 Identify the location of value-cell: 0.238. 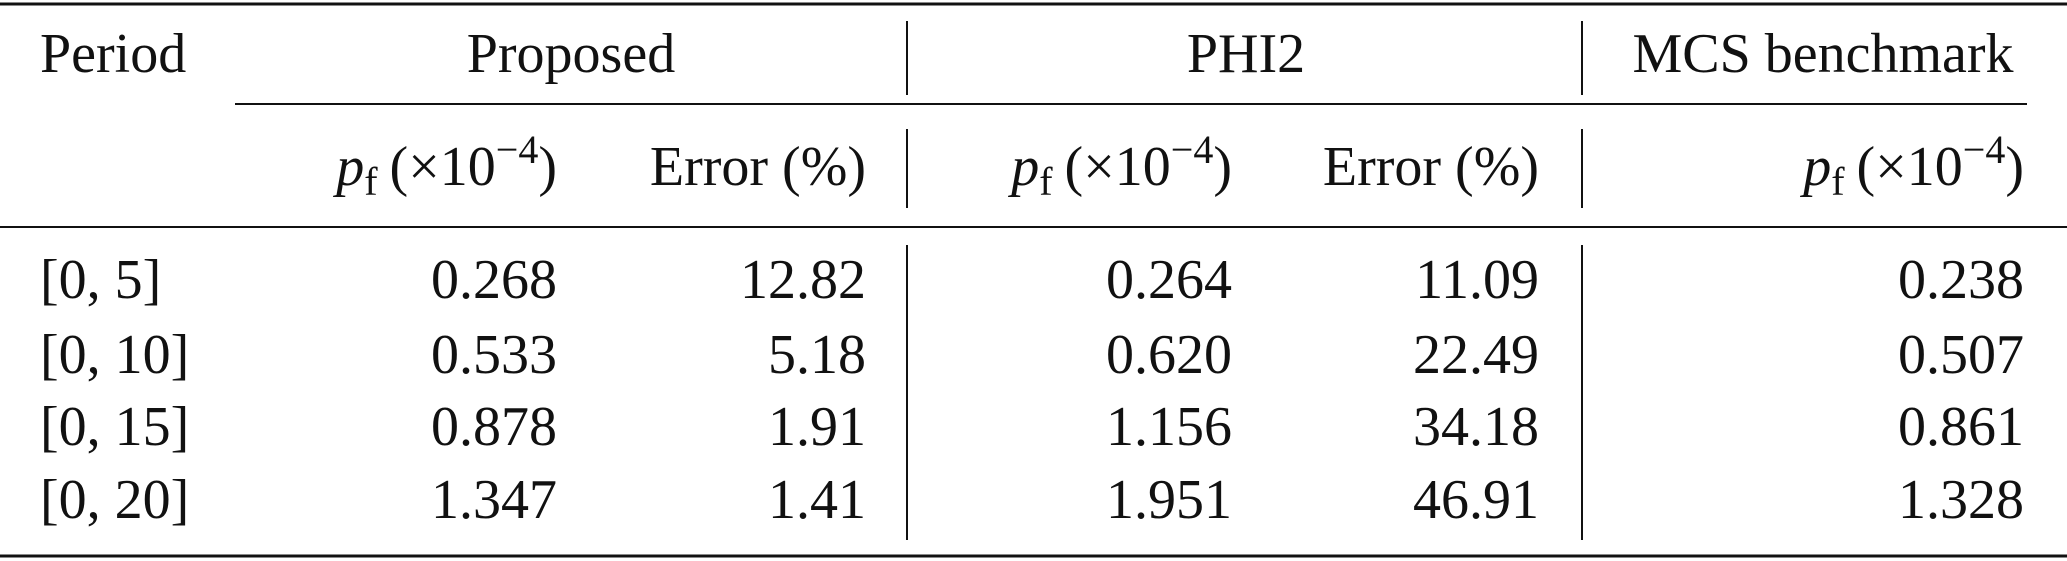
(1961, 280).